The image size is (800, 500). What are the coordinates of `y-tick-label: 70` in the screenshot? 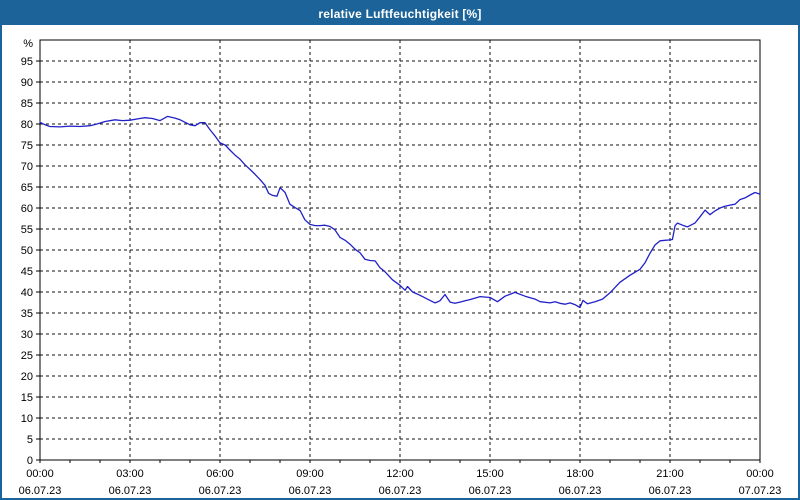 It's located at (27, 167).